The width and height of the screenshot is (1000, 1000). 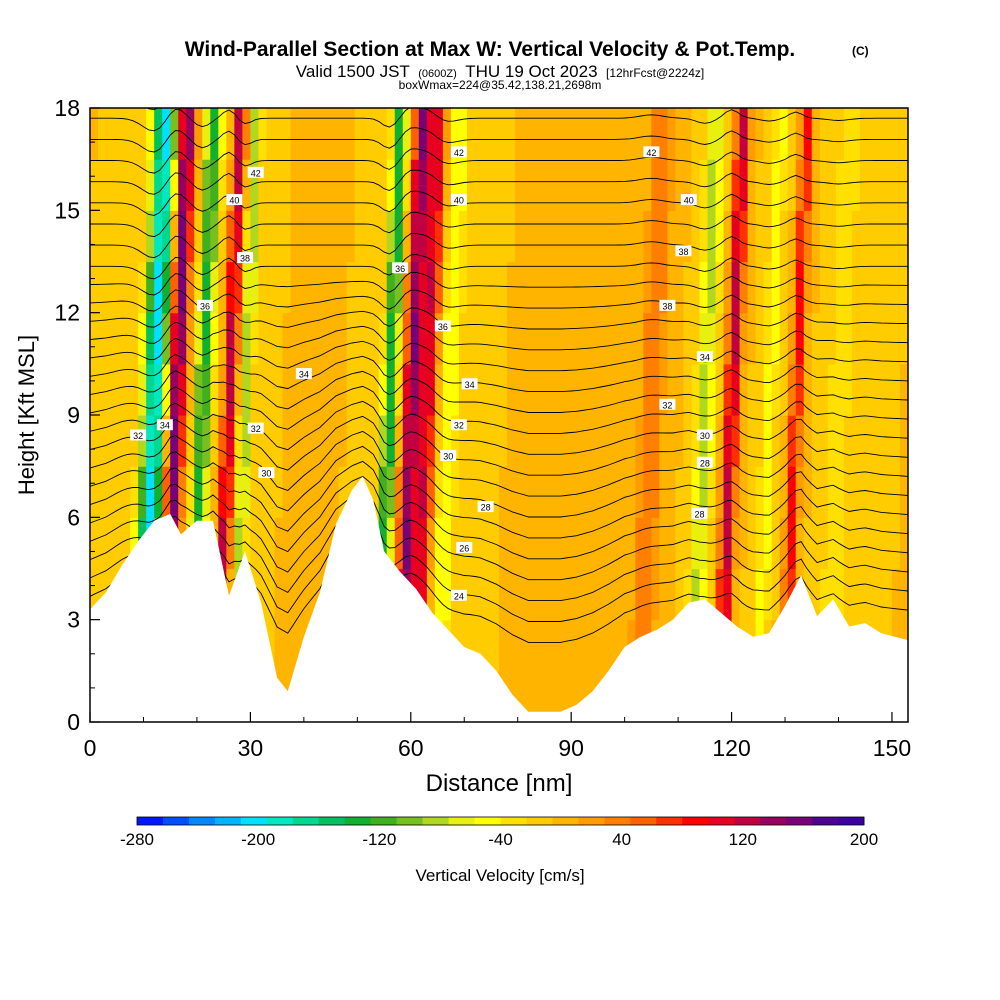 What do you see at coordinates (73, 517) in the screenshot?
I see `y-tick-label: 6` at bounding box center [73, 517].